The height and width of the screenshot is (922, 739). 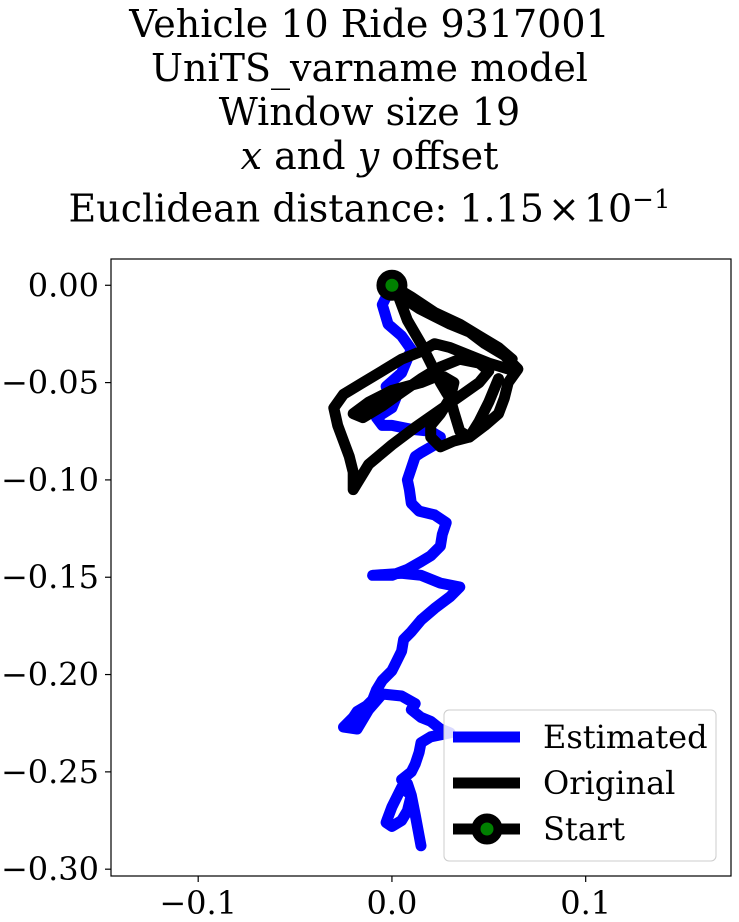 I want to click on title-distance-base: 10, so click(x=608, y=208).